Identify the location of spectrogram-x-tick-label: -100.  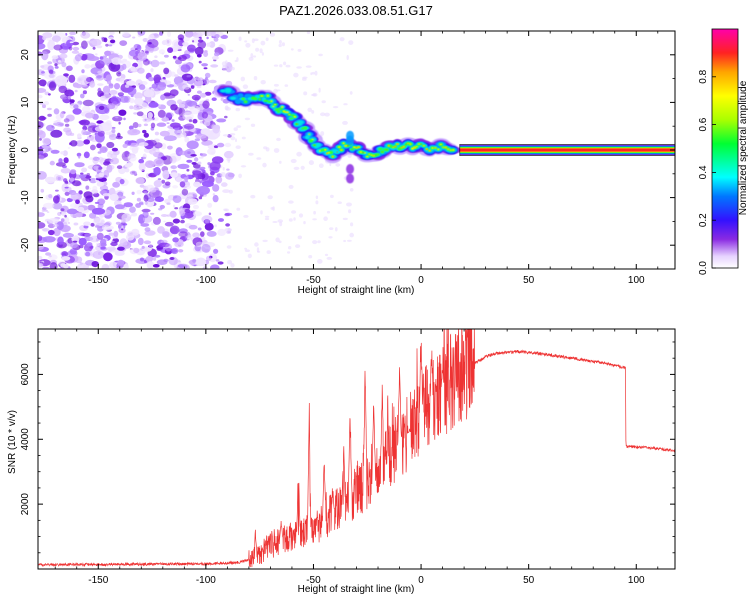
(206, 280).